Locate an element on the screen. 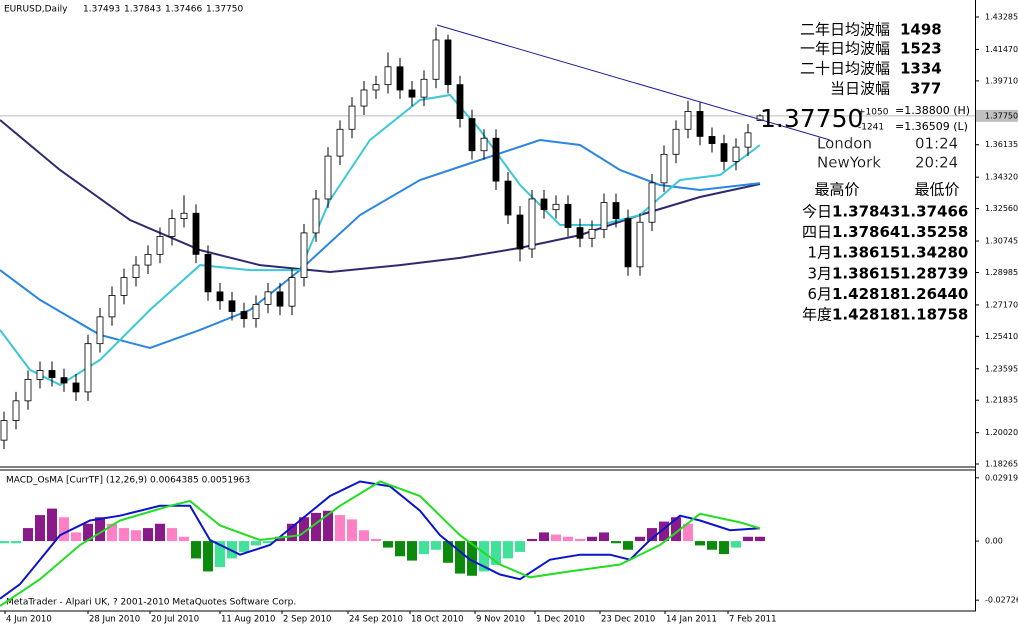  table-header: 最低价 is located at coordinates (936, 190).